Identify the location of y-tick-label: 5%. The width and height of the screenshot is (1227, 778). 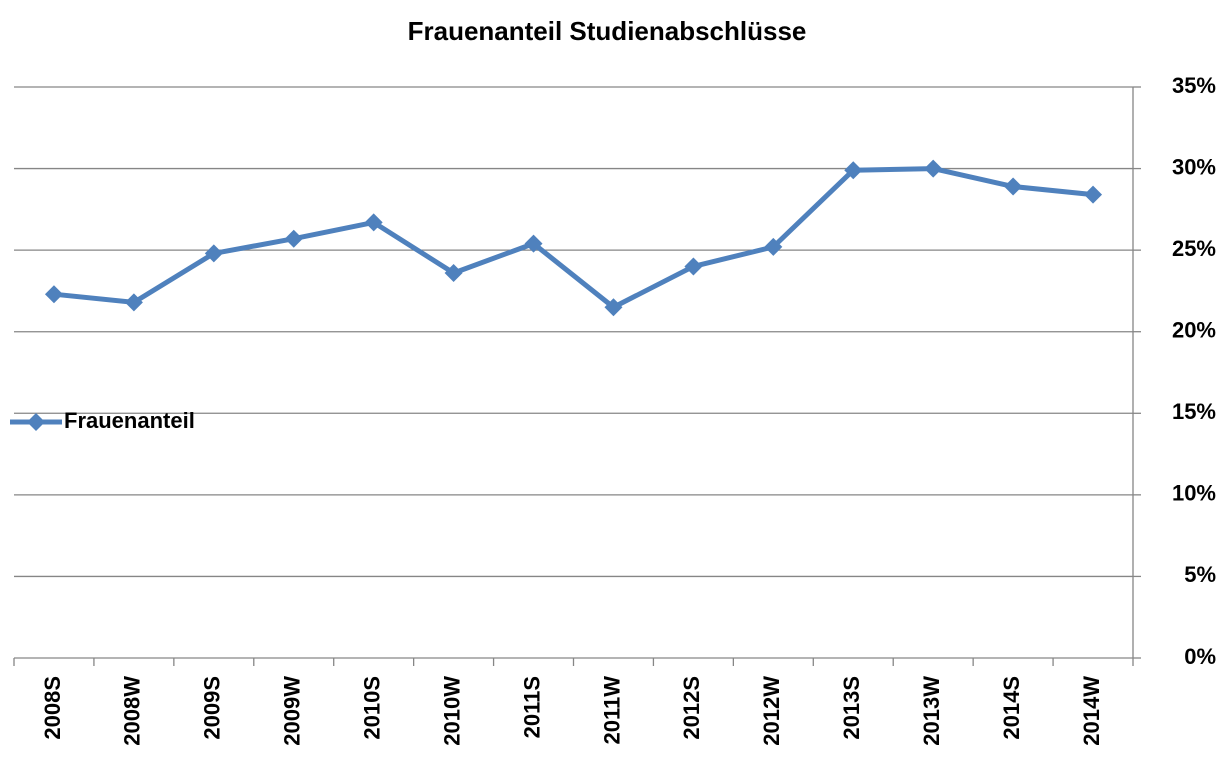
(1200, 574).